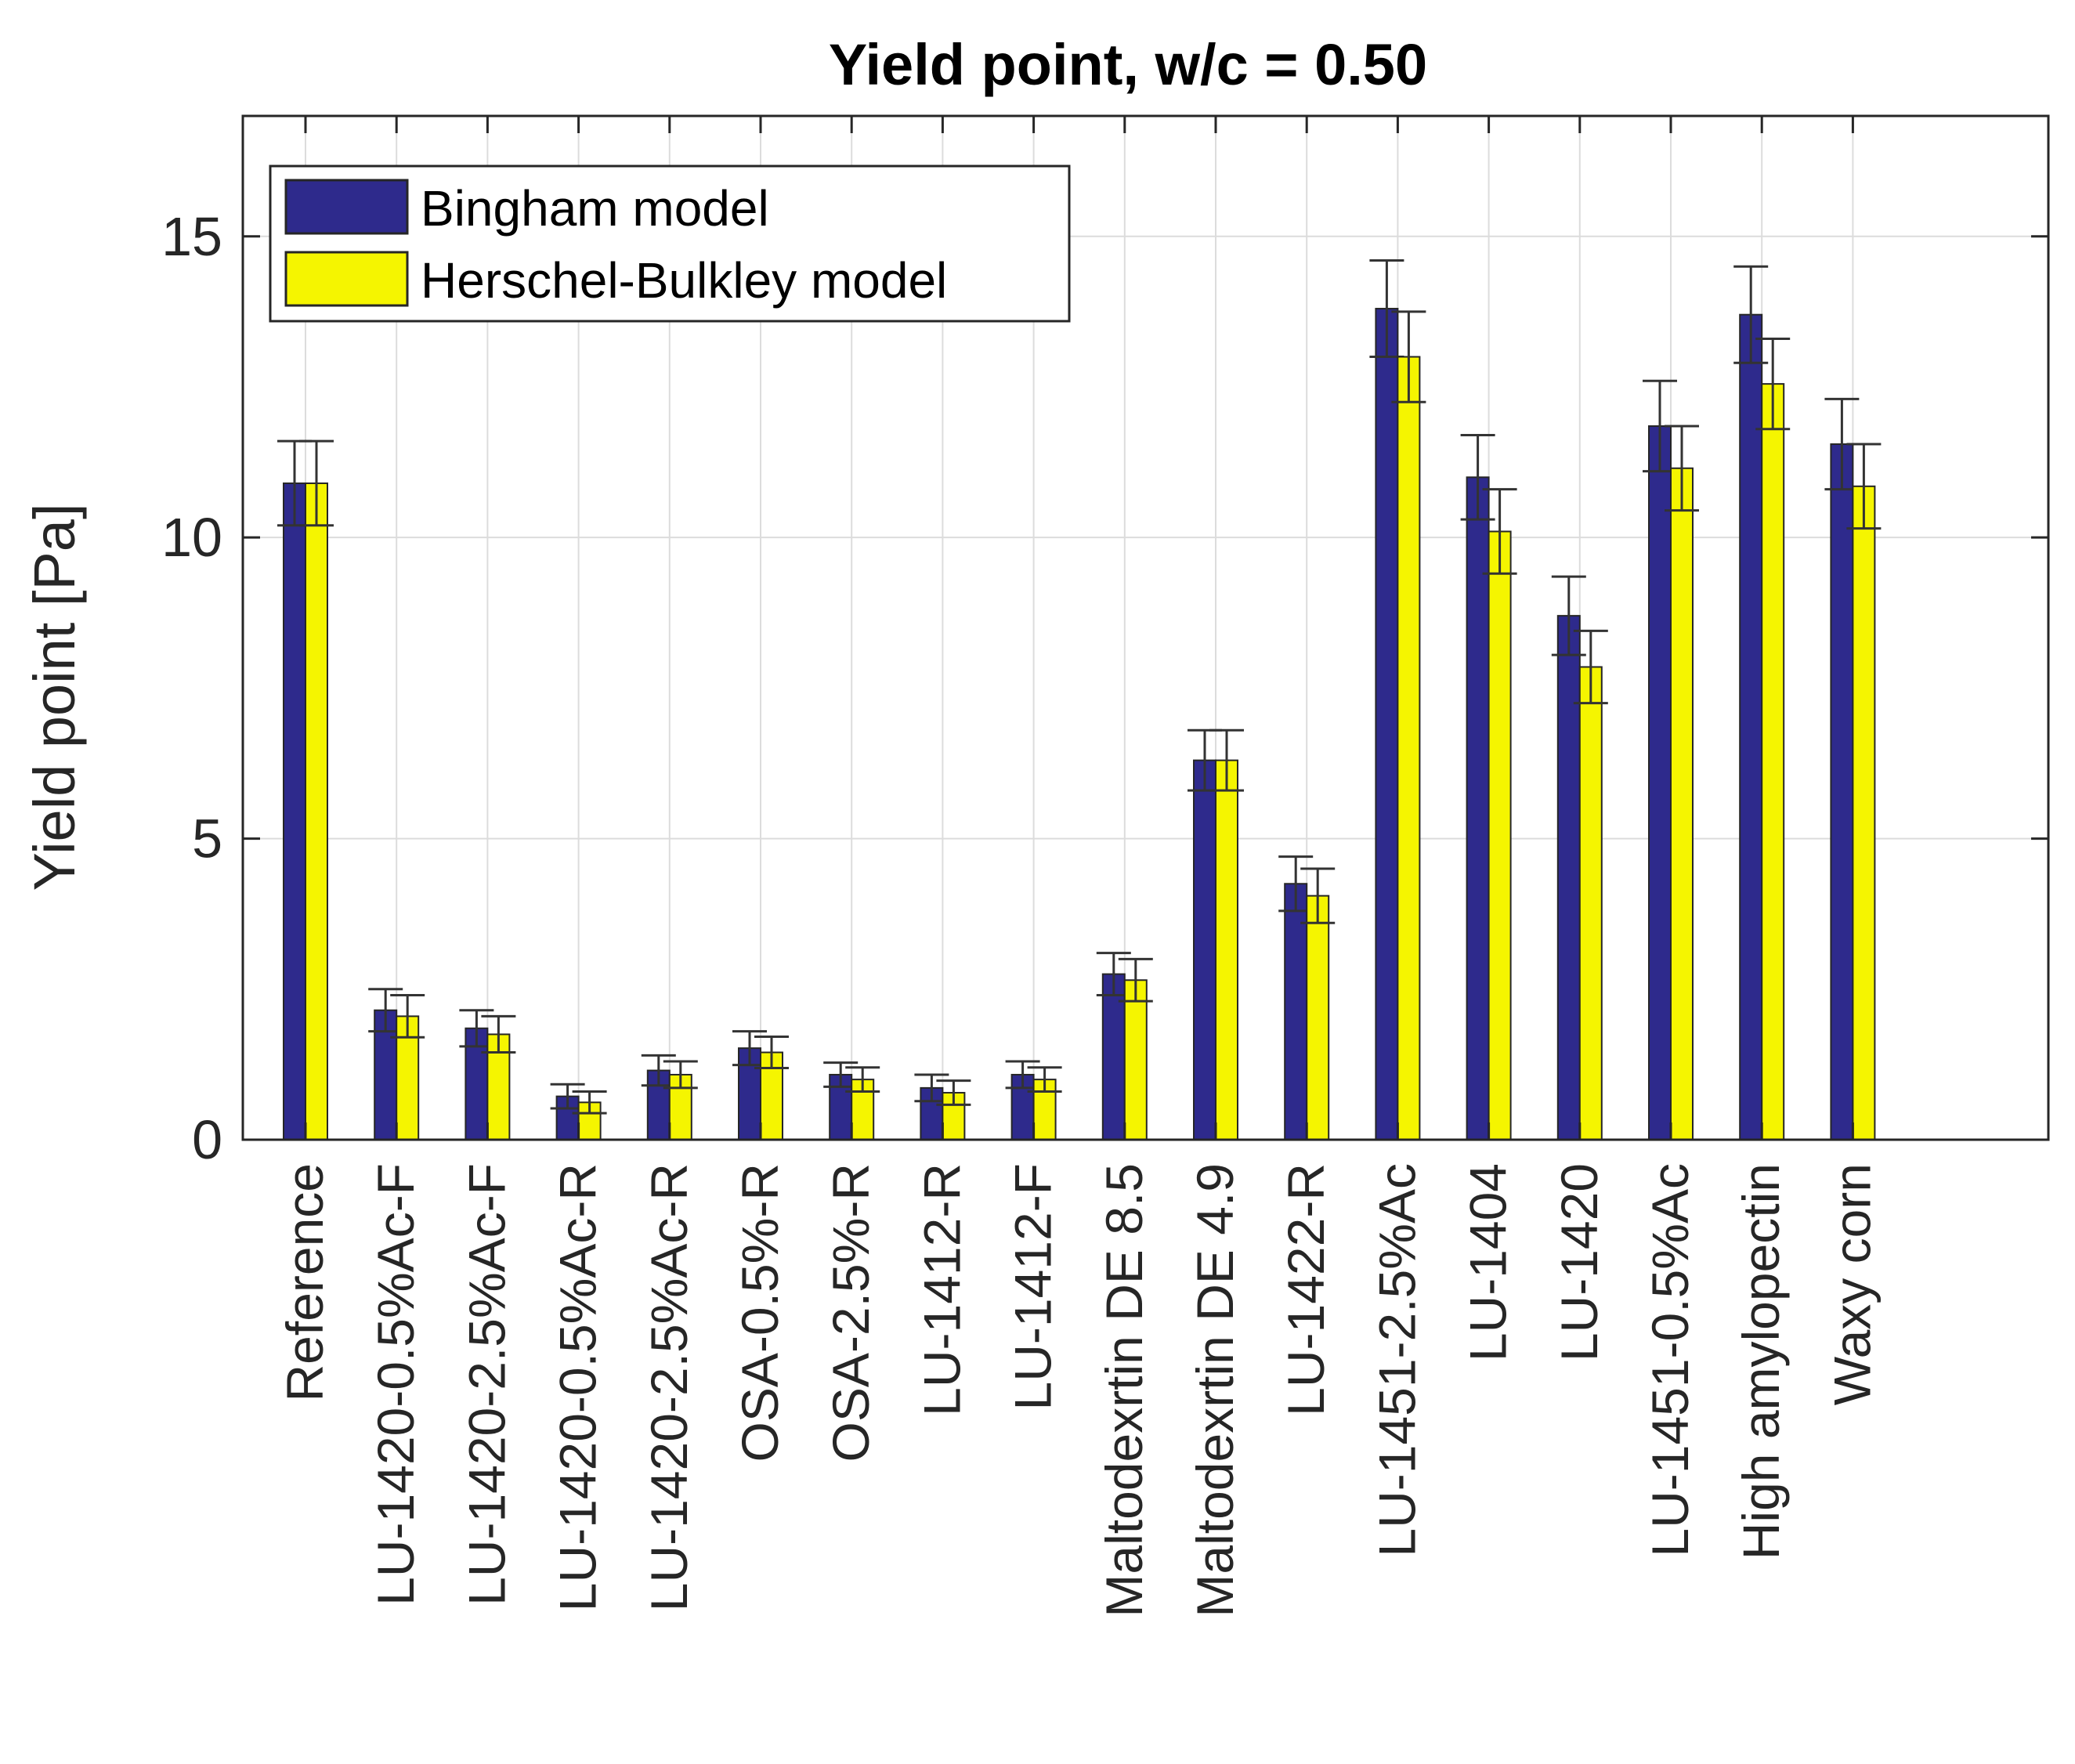  I want to click on x-tick-label: LU-1420-2.5%Ac-R, so click(669, 1387).